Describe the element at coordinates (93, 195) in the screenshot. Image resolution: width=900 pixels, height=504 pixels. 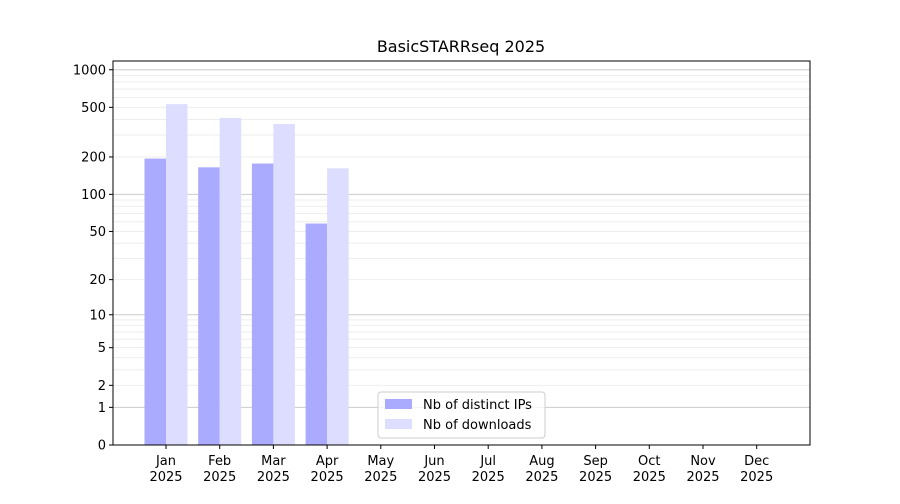
I see `y-tick-label: 100` at that location.